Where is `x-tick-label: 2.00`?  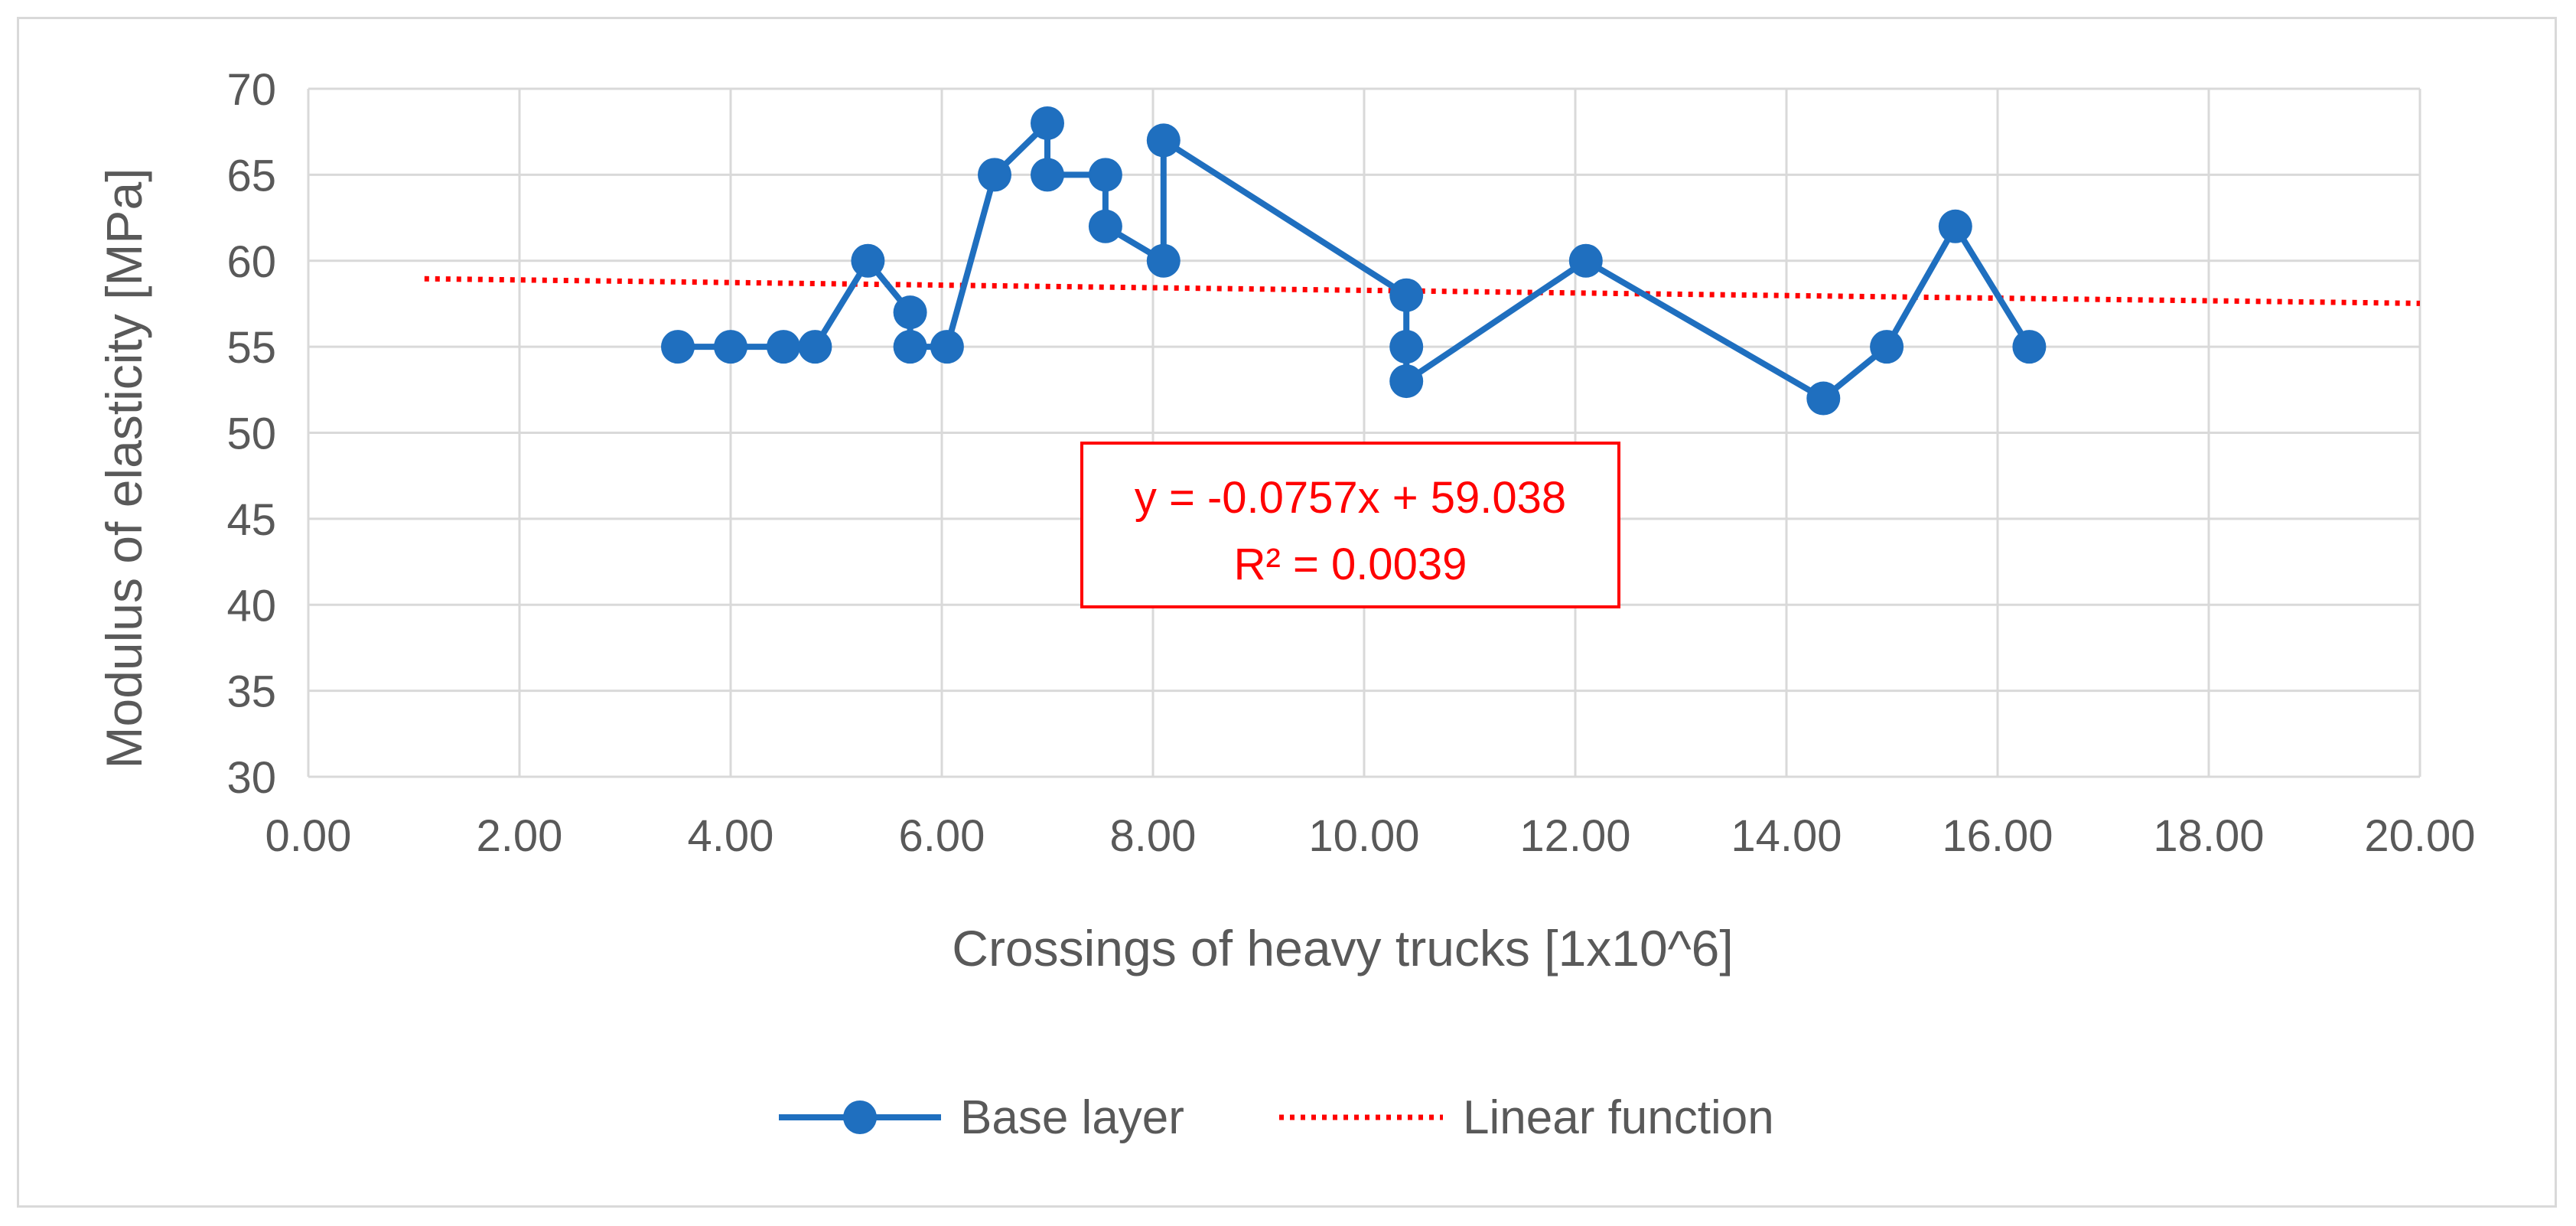
x-tick-label: 2.00 is located at coordinates (520, 836).